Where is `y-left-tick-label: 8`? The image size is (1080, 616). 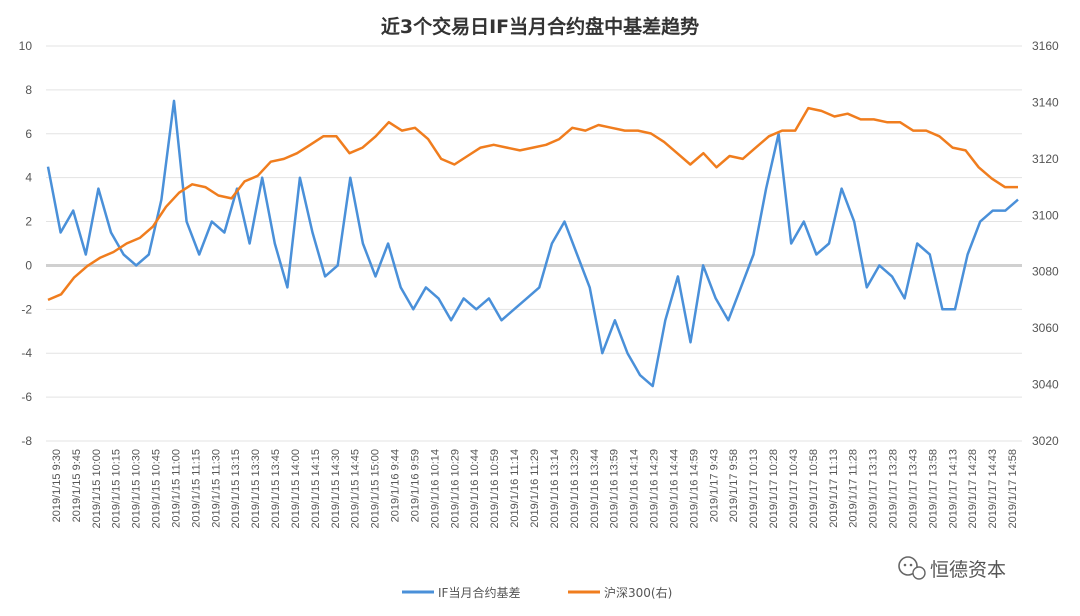
y-left-tick-label: 8 is located at coordinates (28, 90).